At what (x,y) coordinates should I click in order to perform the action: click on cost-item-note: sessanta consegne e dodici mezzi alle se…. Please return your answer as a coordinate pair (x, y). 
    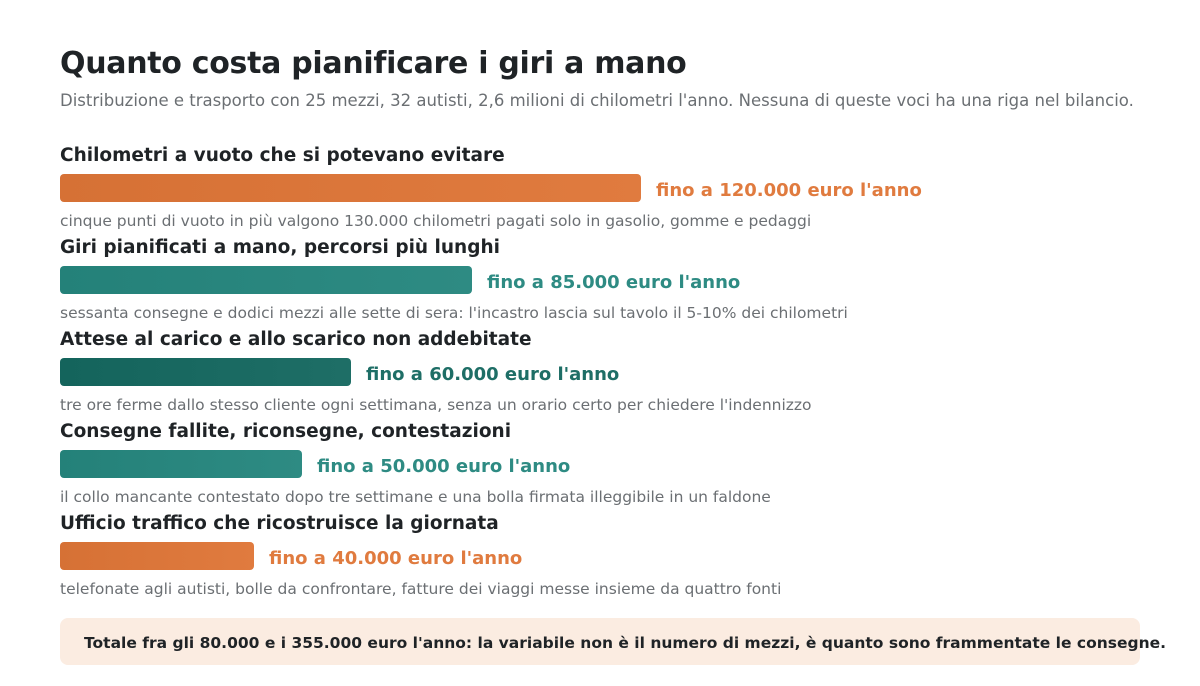
    Looking at the image, I should click on (454, 313).